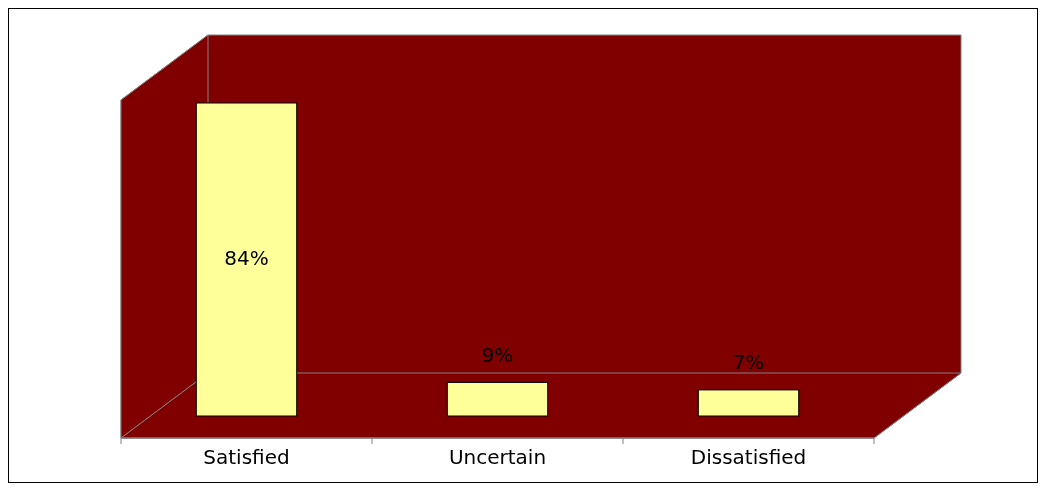 The height and width of the screenshot is (491, 1046). What do you see at coordinates (497, 457) in the screenshot?
I see `x-tick-label: Uncertain` at bounding box center [497, 457].